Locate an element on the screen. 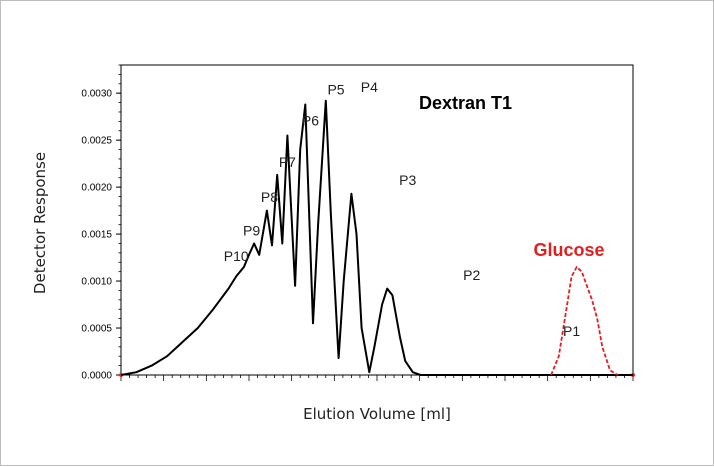  peak-label: P9 is located at coordinates (251, 231).